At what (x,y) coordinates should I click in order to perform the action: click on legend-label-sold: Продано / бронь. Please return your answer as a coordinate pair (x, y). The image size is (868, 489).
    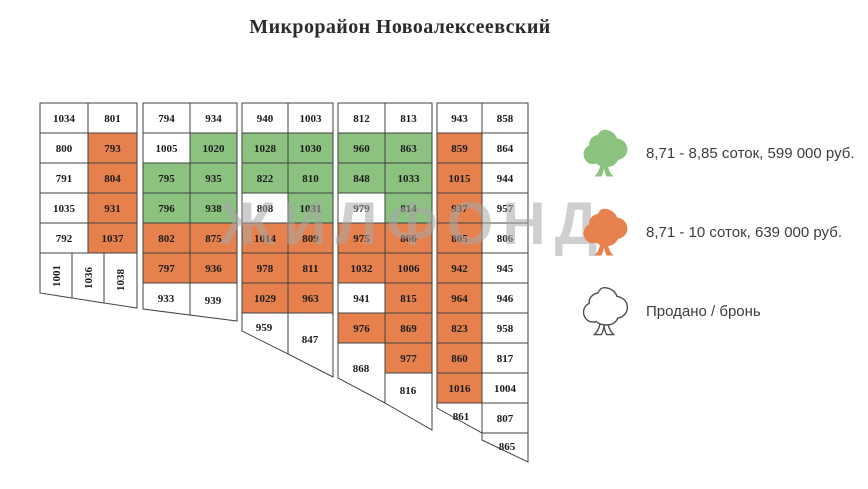
    Looking at the image, I should click on (703, 311).